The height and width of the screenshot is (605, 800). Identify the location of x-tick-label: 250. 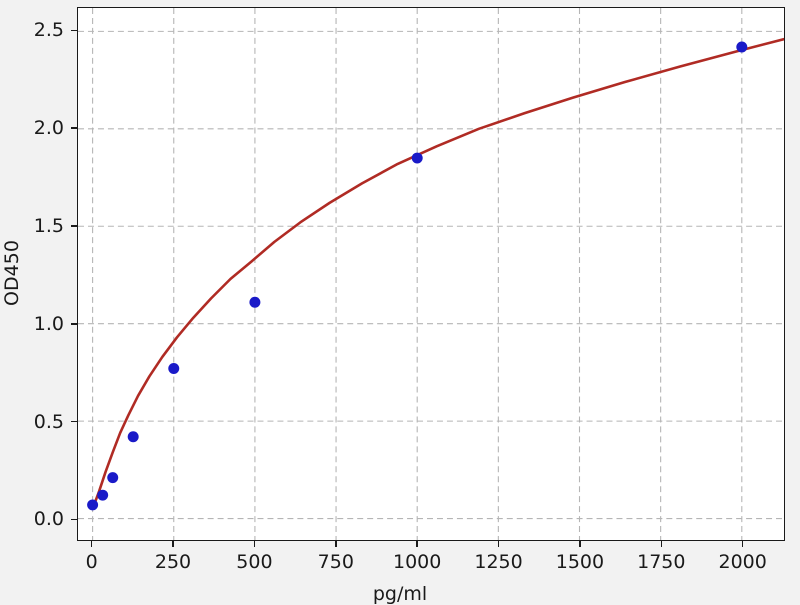
(173, 562).